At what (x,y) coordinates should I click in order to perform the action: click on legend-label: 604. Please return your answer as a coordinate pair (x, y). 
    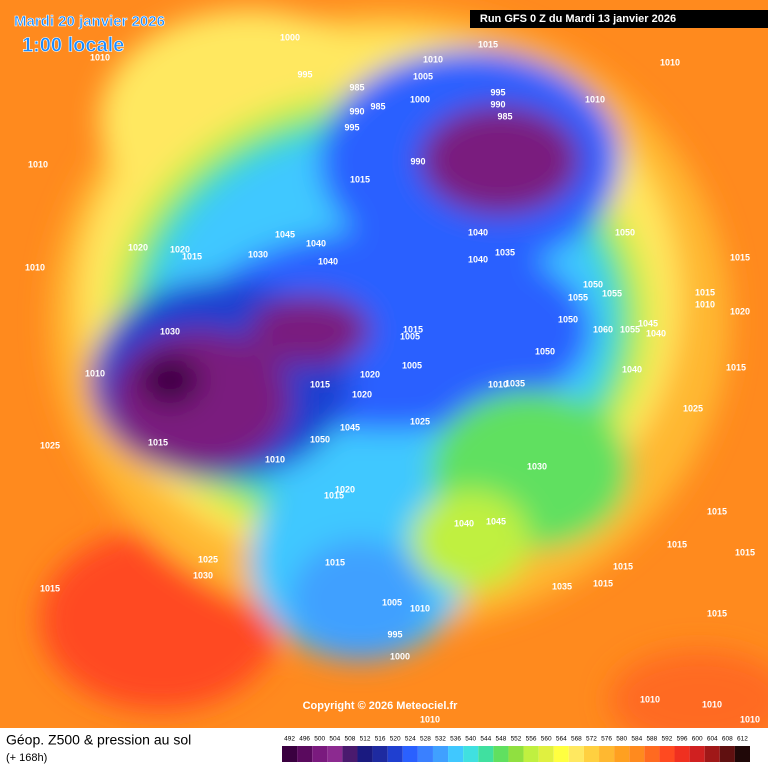
    Looking at the image, I should click on (712, 739).